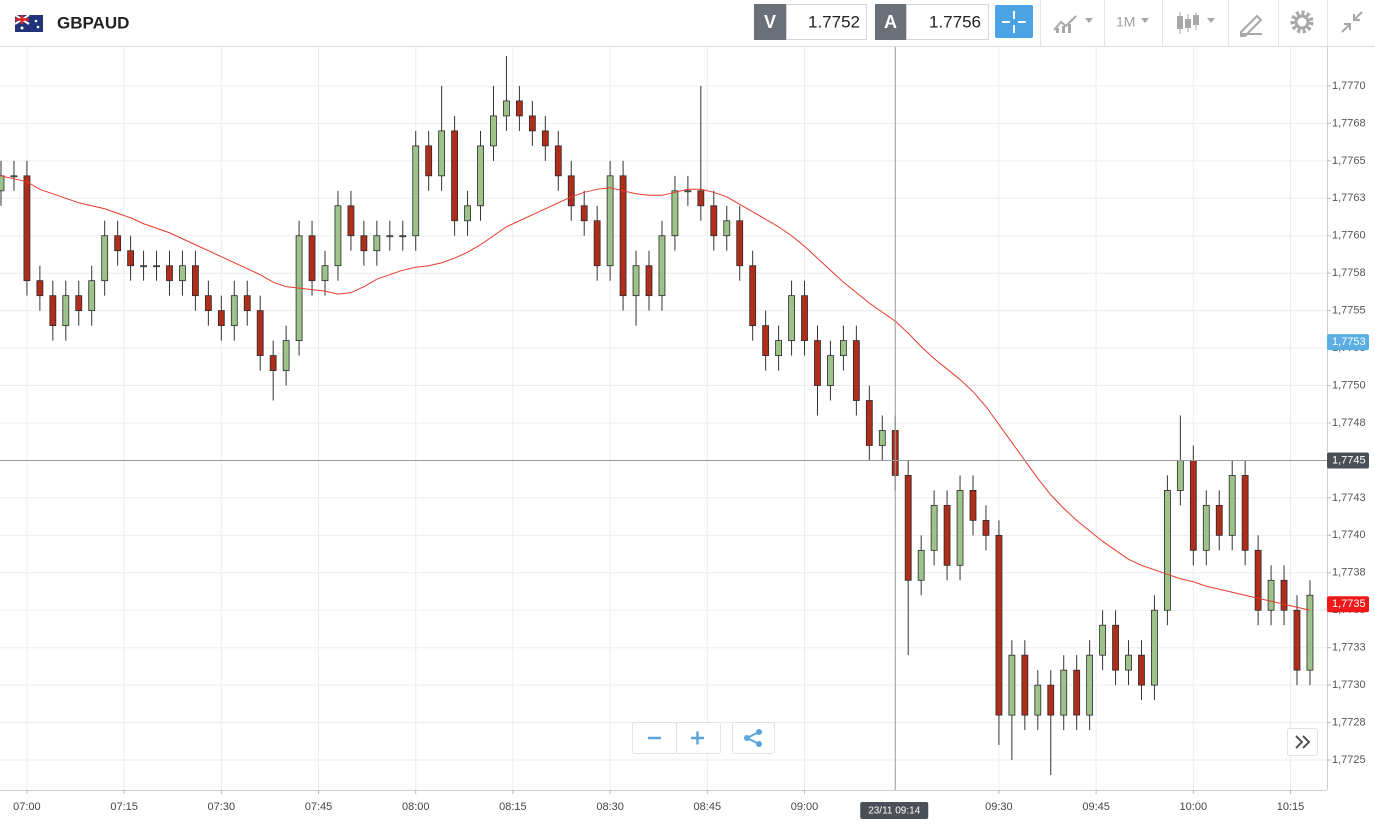 The width and height of the screenshot is (1375, 829). What do you see at coordinates (1349, 273) in the screenshot?
I see `y-tick-label: 1,7758` at bounding box center [1349, 273].